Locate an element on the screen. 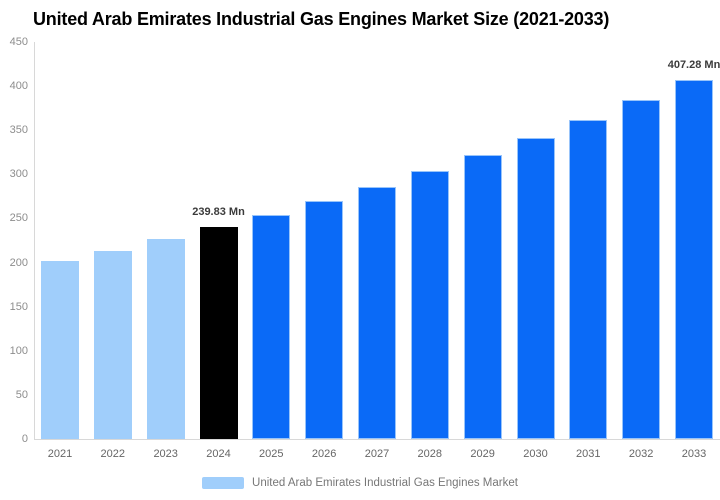  y-axis-label-150: 150 is located at coordinates (18, 306).